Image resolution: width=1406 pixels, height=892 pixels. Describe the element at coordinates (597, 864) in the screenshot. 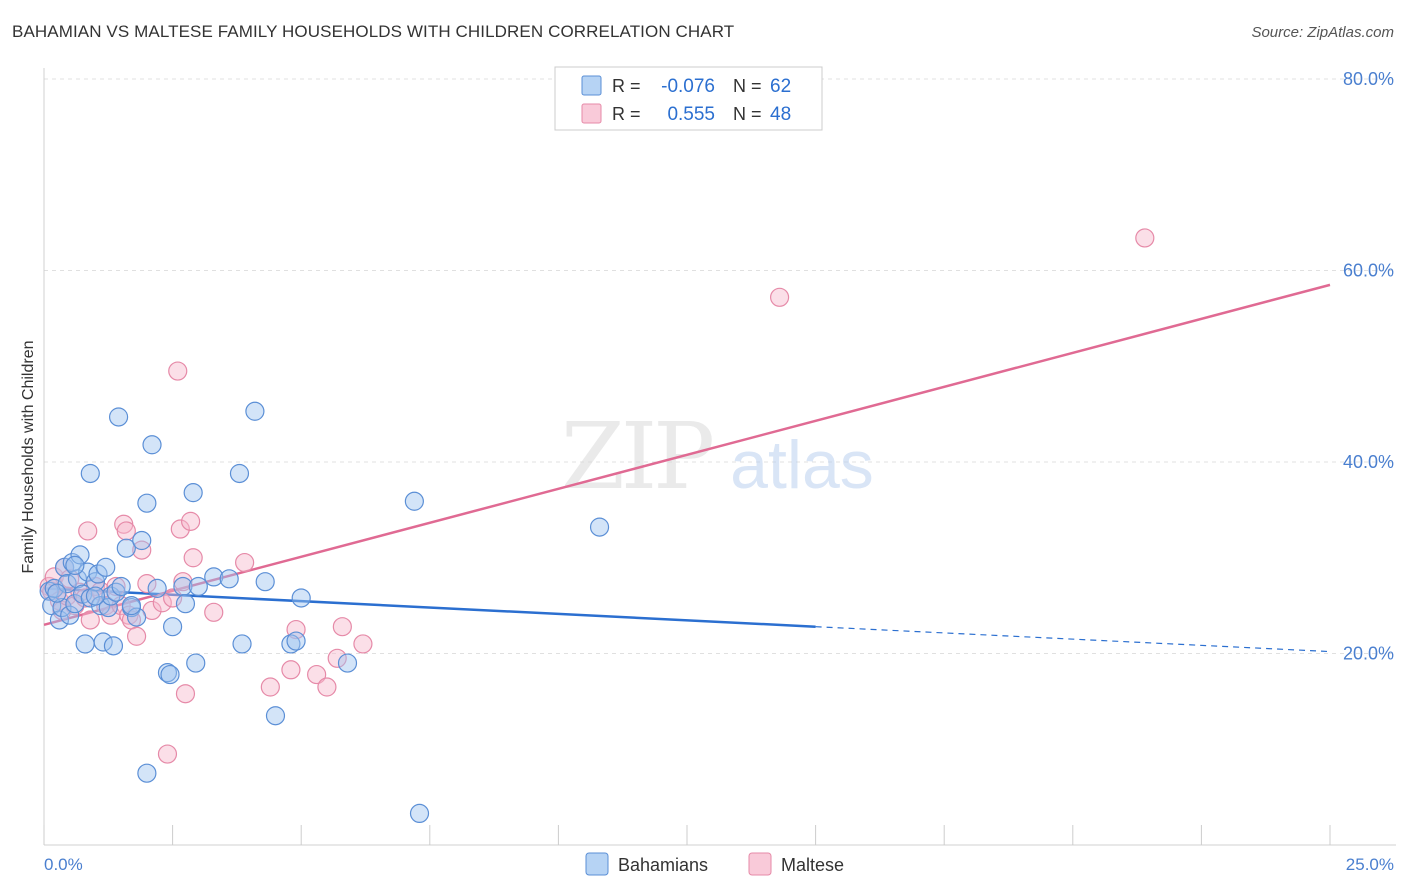

I see `legend-swatch-bahamians` at that location.